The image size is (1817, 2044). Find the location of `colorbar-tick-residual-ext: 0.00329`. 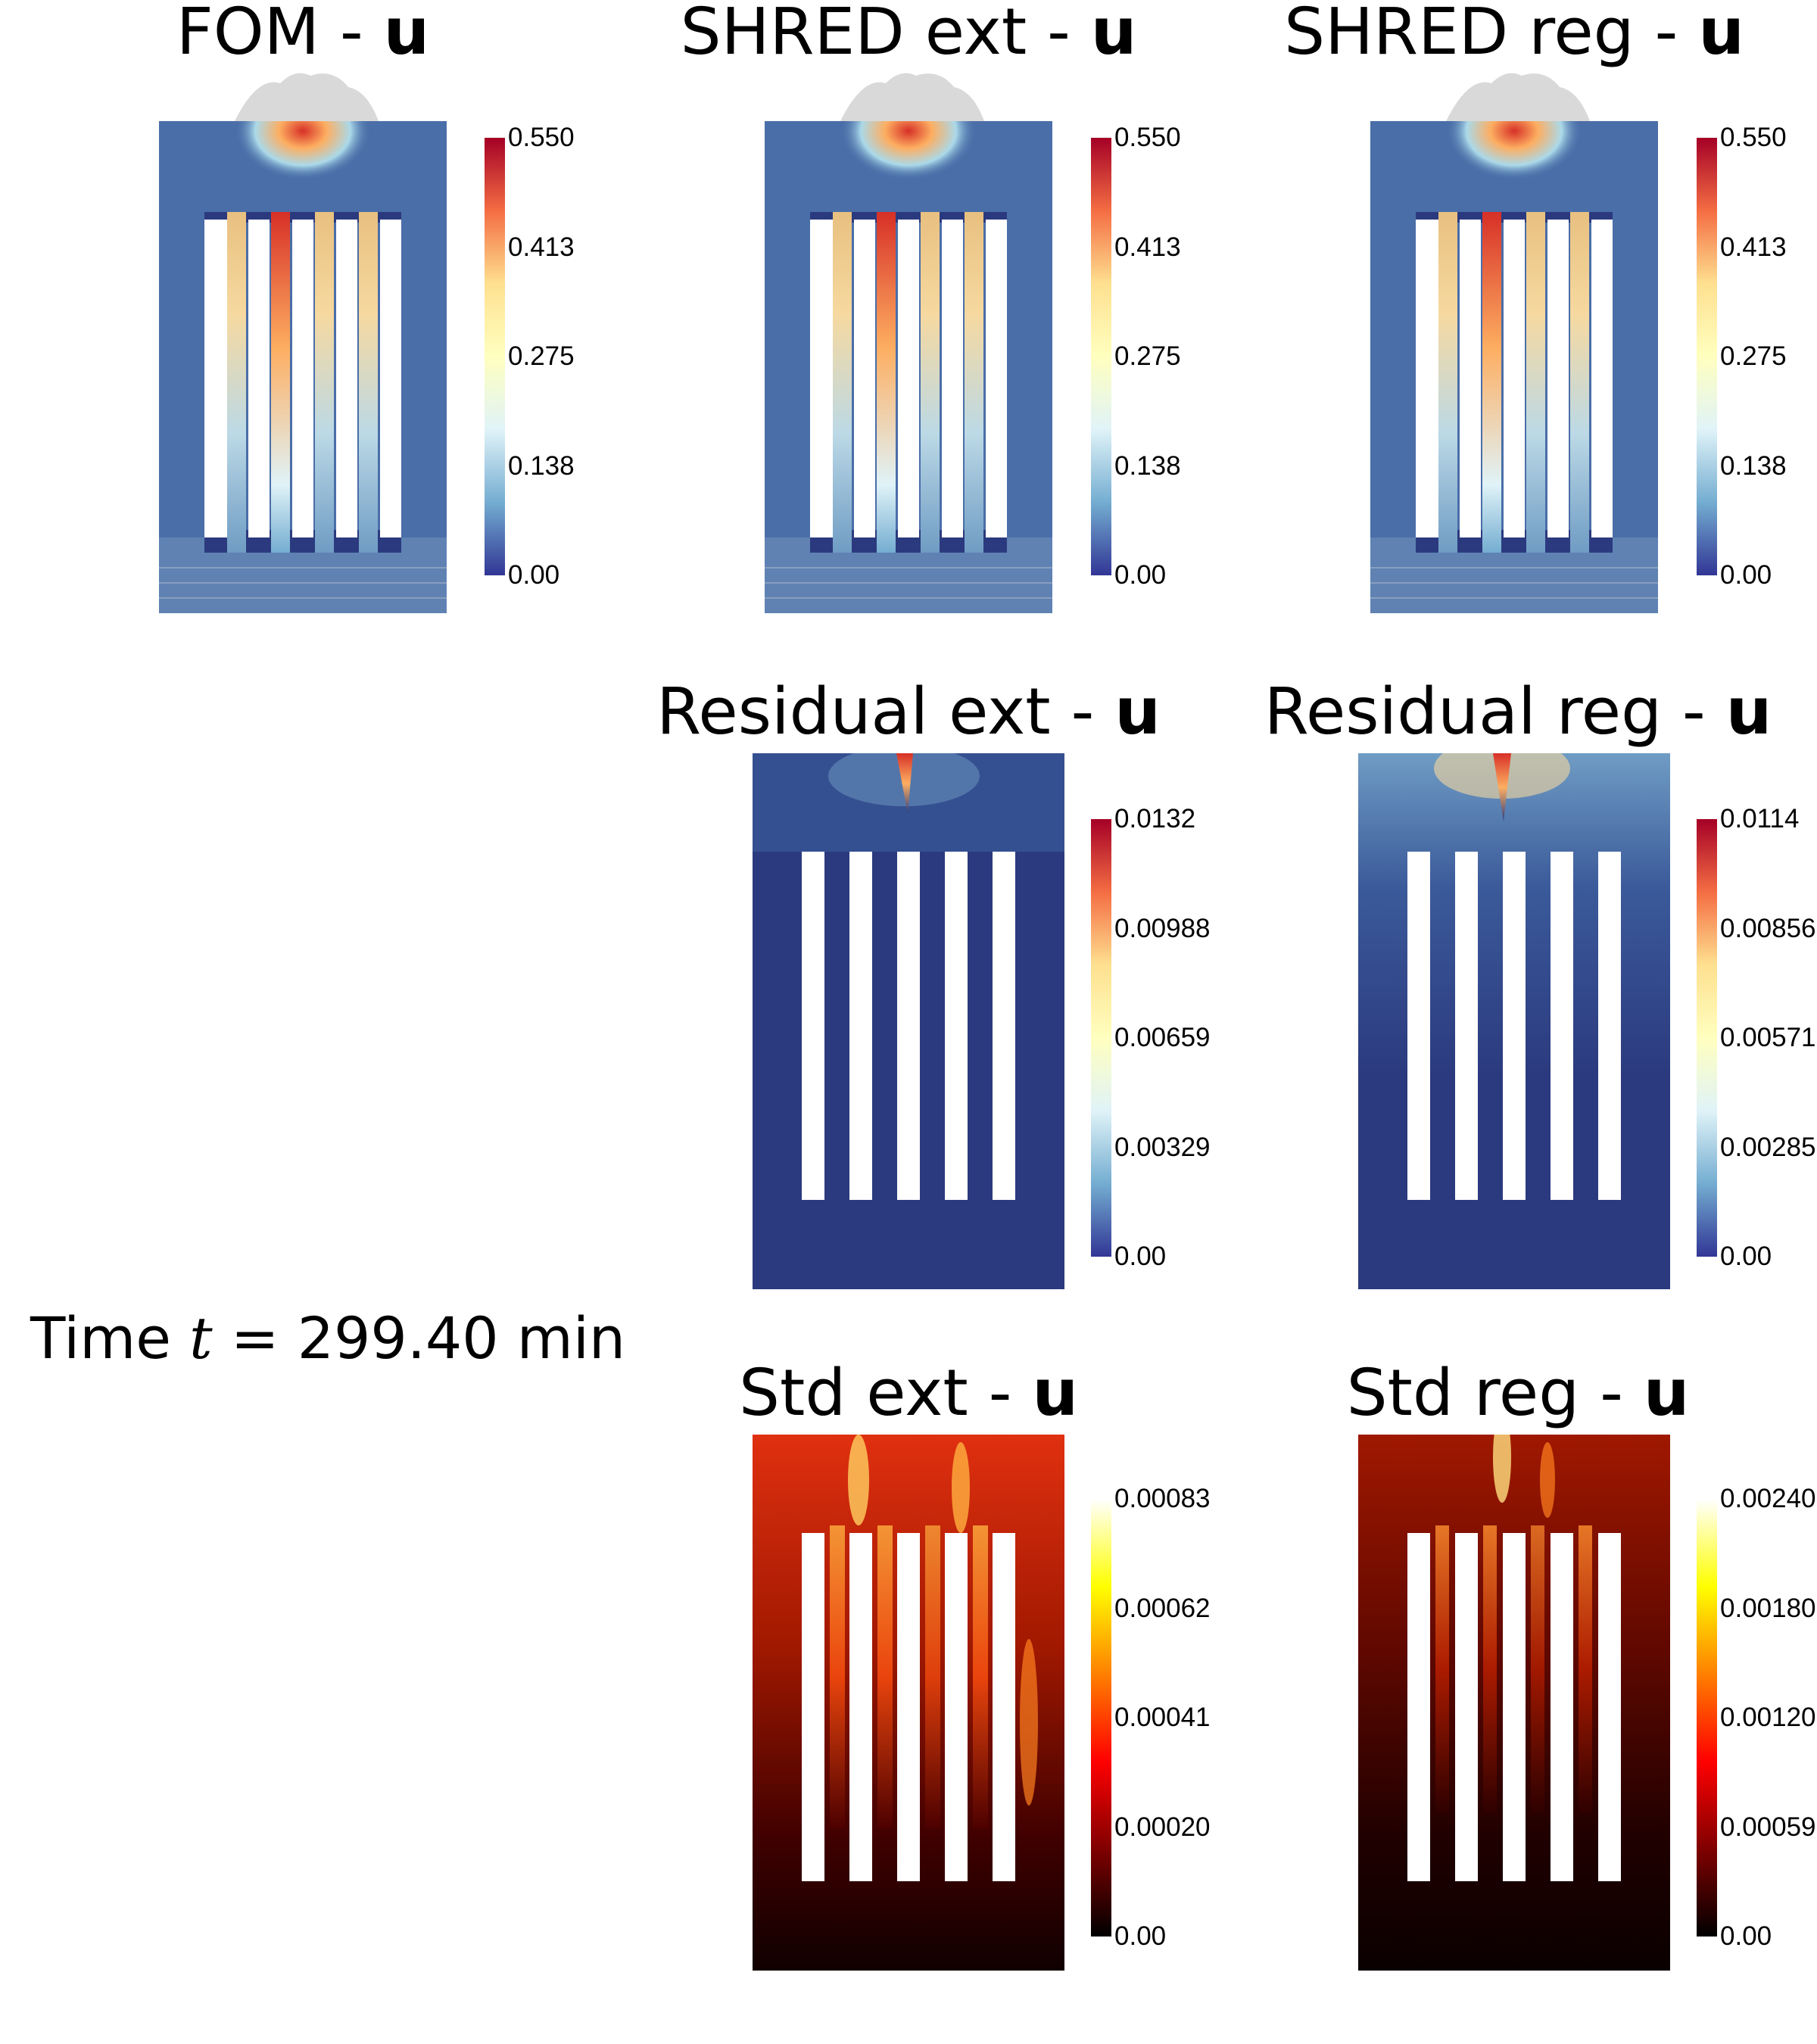

colorbar-tick-residual-ext: 0.00329 is located at coordinates (1173, 1147).